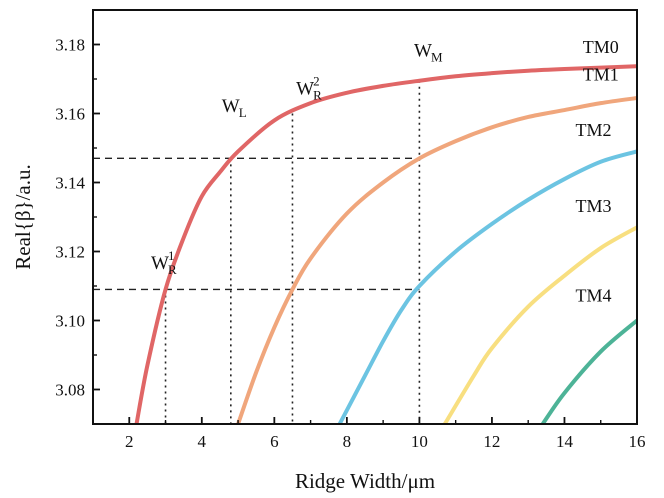  I want to click on series-label-tm1: TM1, so click(601, 75).